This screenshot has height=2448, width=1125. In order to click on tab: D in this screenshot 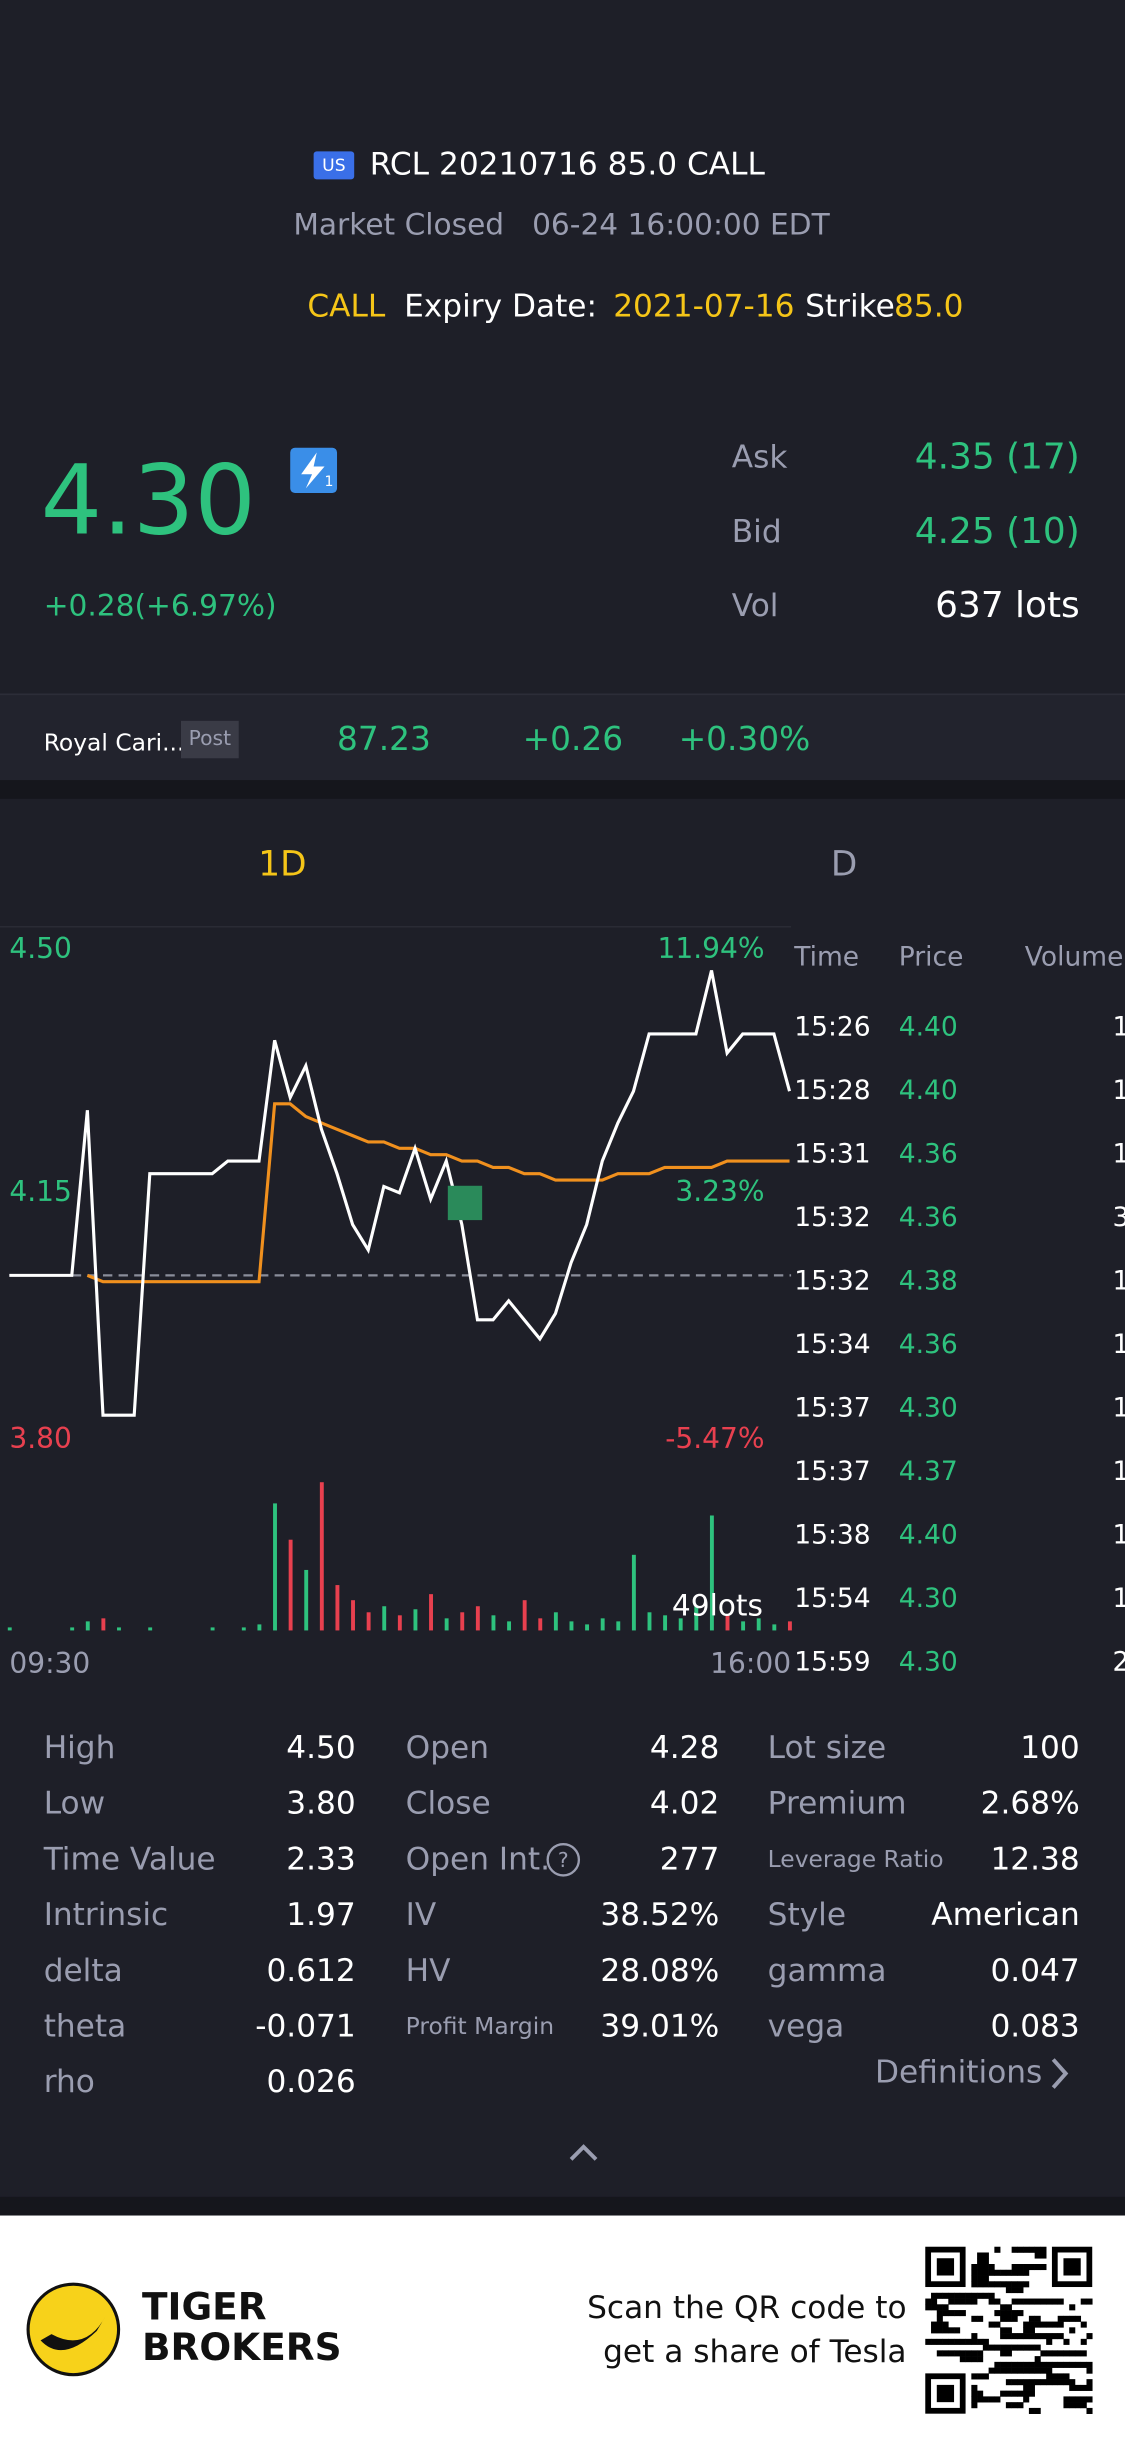, I will do `click(844, 864)`.